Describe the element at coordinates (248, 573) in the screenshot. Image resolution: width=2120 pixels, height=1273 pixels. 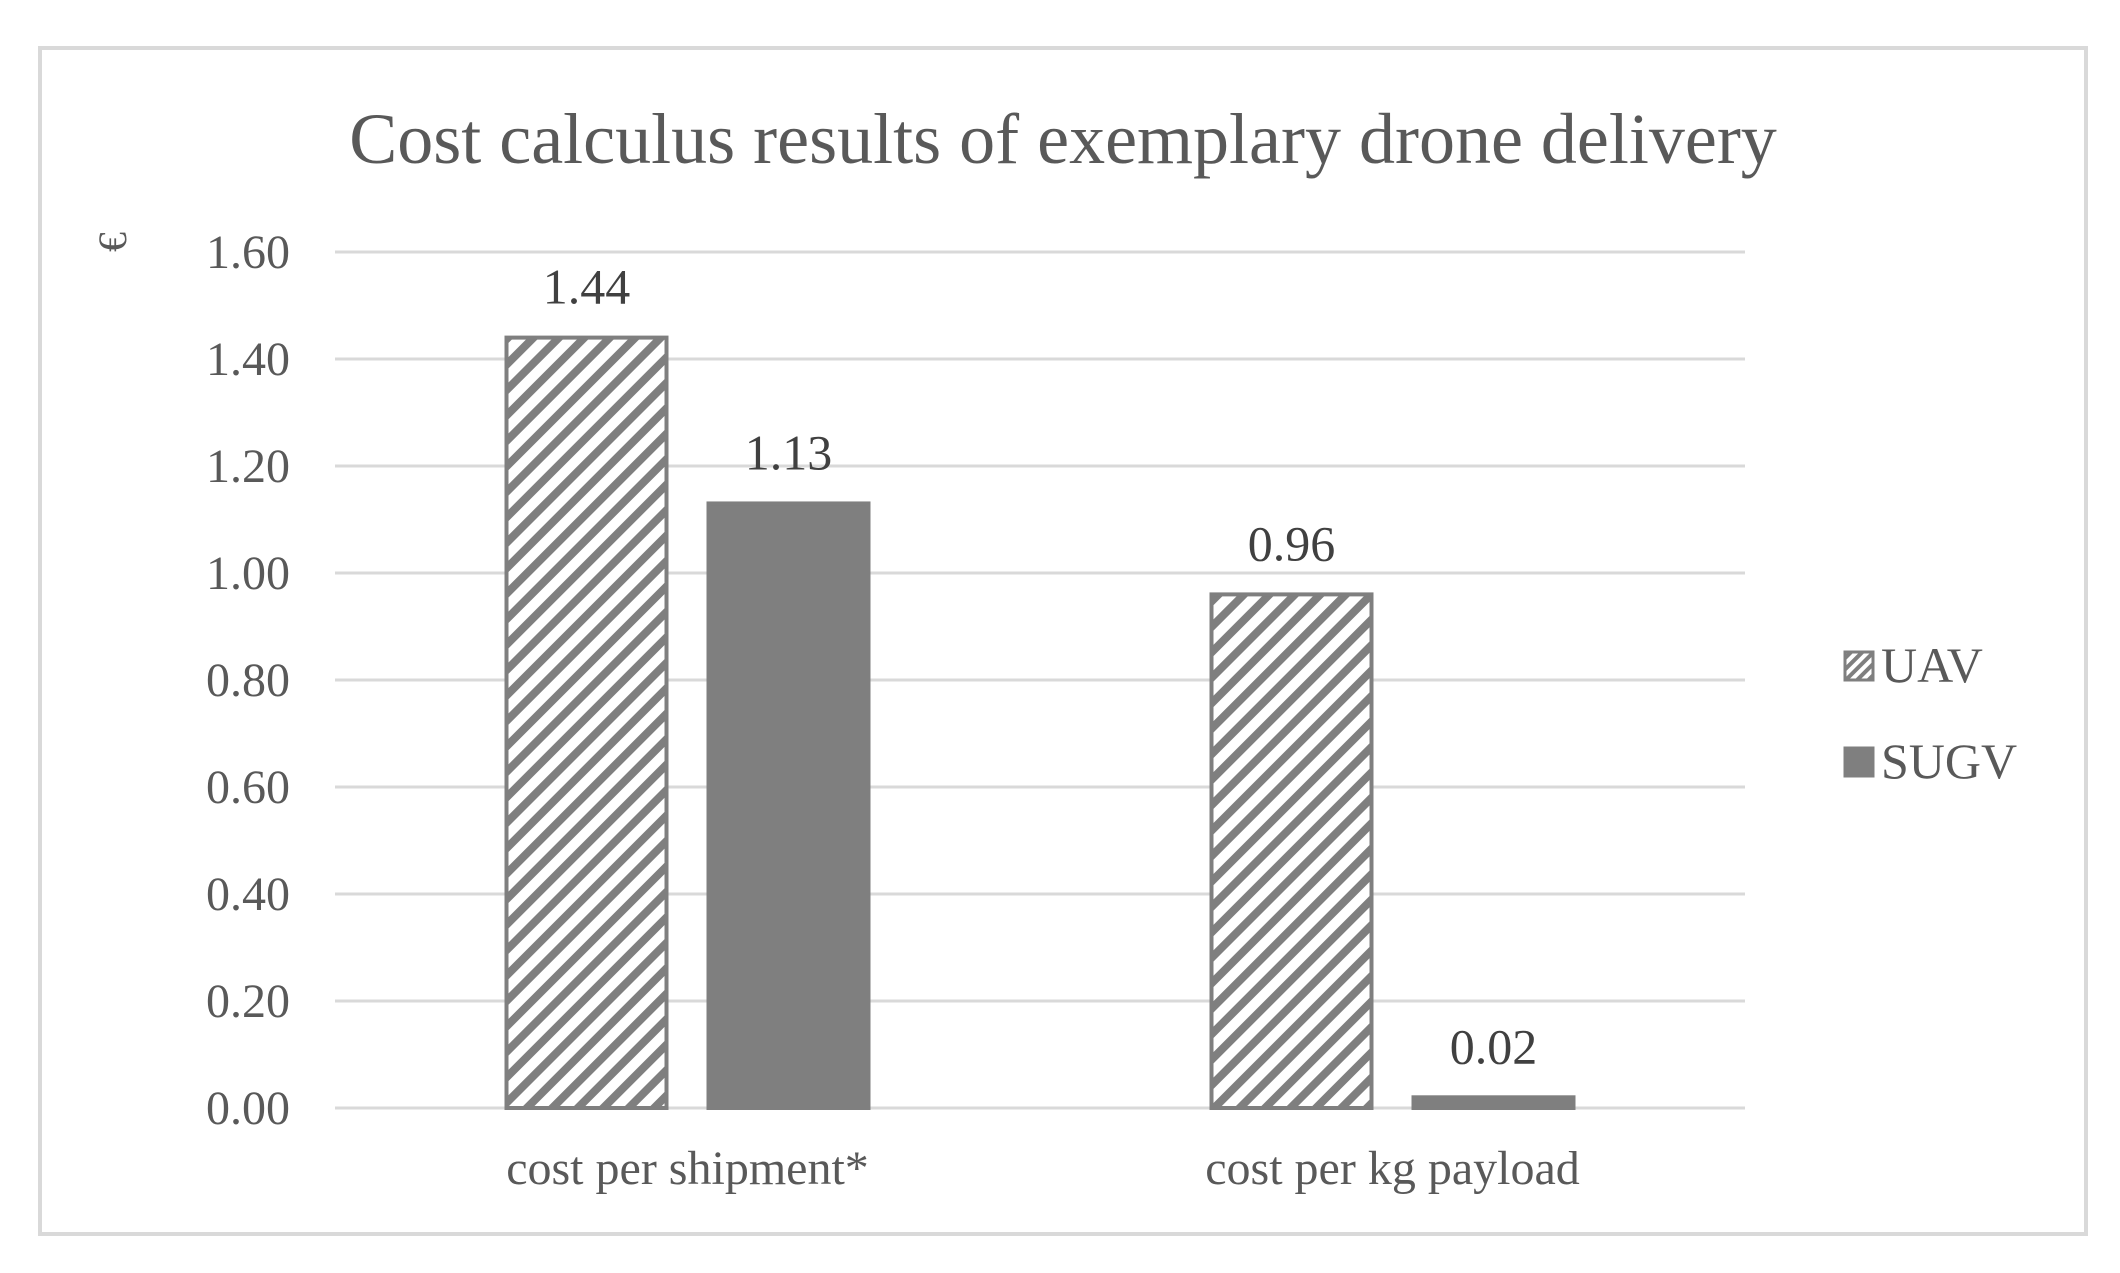
I see `y-tick-label: 1.00` at that location.